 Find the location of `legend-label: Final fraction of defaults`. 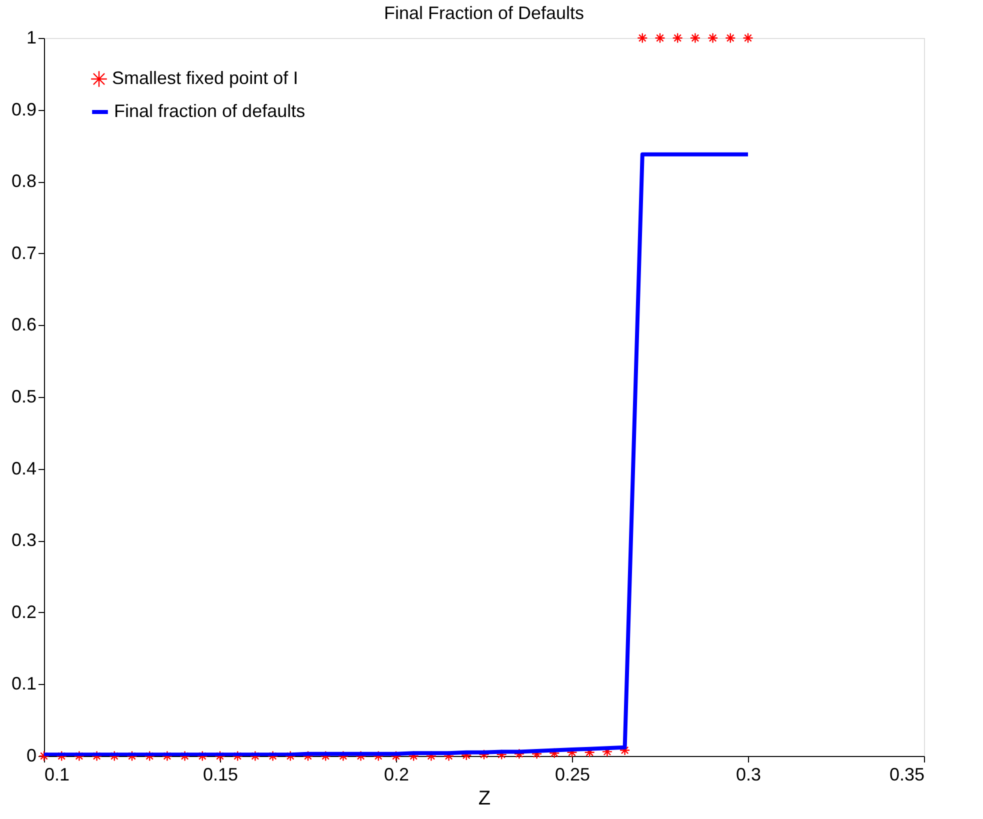

legend-label: Final fraction of defaults is located at coordinates (210, 111).